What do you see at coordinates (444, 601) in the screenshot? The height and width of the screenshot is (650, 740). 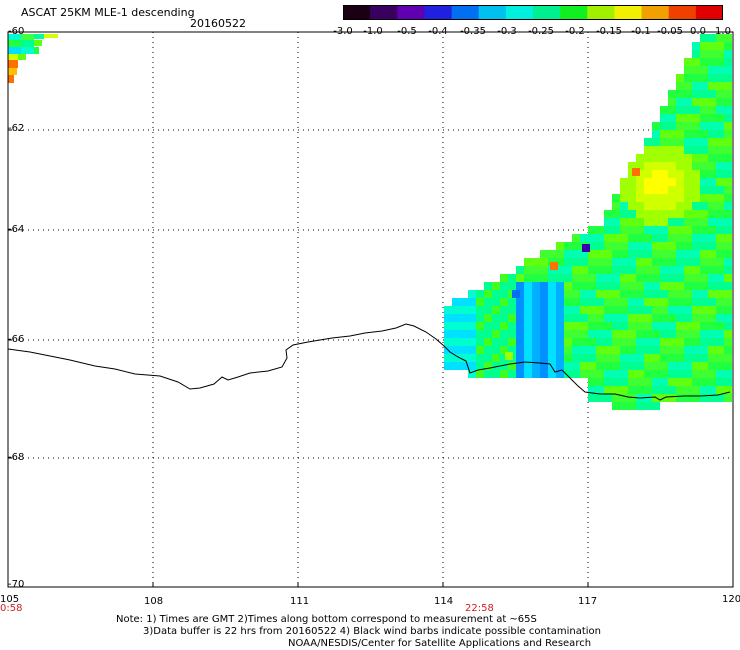 I see `lon-label-114: 114` at bounding box center [444, 601].